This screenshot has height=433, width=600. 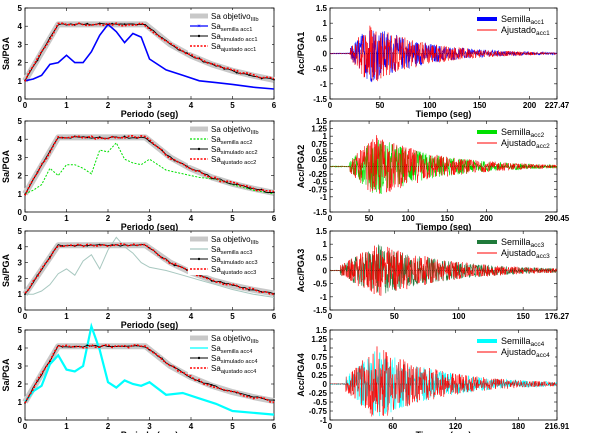 What do you see at coordinates (234, 260) in the screenshot?
I see `legend-label: Sasimulado acc3` at bounding box center [234, 260].